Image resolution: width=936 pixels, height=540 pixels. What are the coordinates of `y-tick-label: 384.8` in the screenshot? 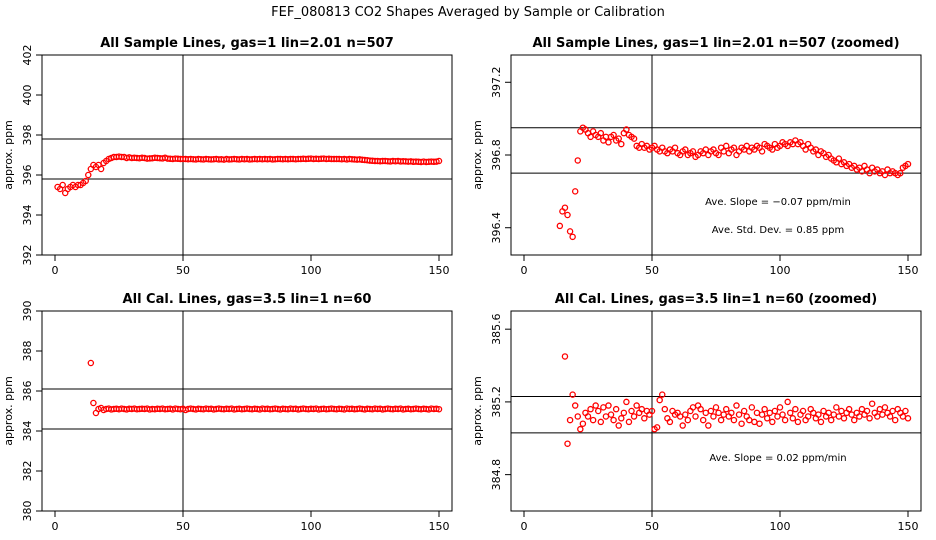 It's located at (496, 475).